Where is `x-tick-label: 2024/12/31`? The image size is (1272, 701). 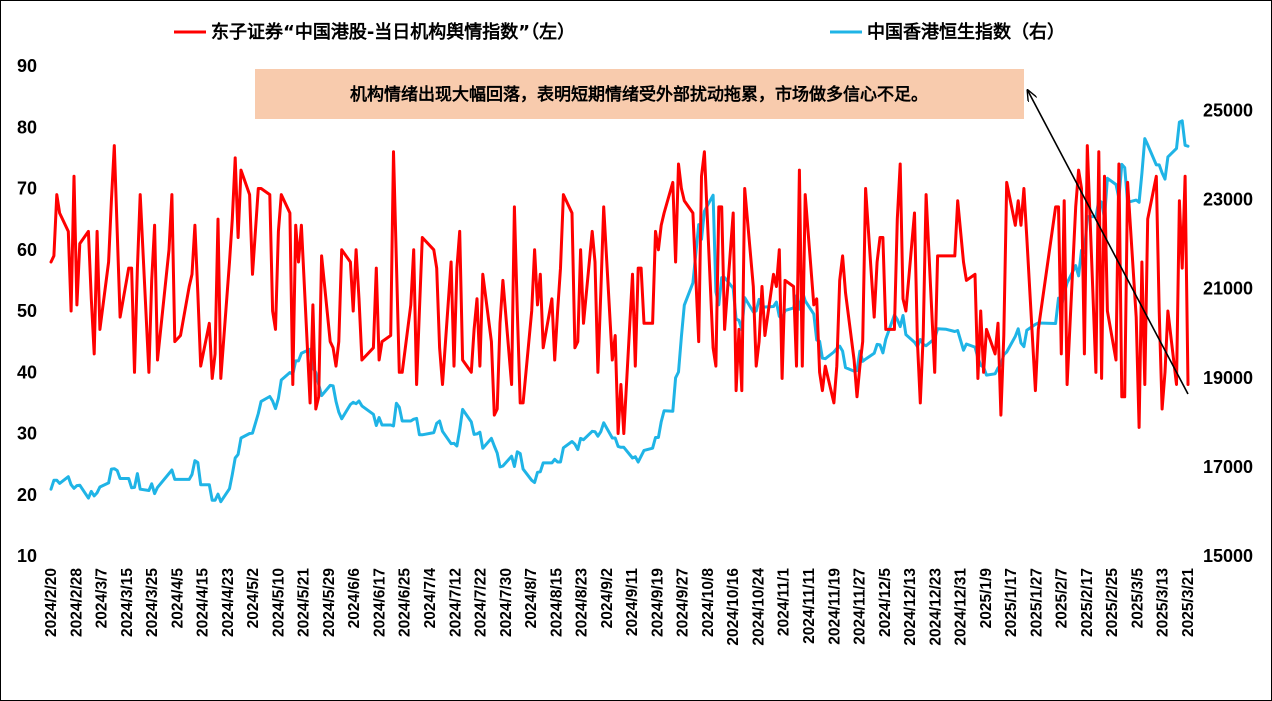
x-tick-label: 2024/12/31 is located at coordinates (961, 607).